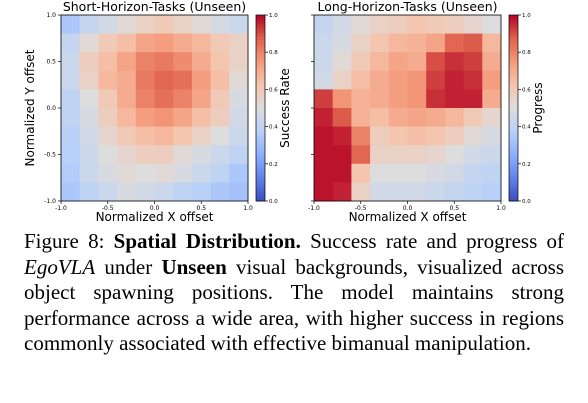 This screenshot has height=403, width=588. Describe the element at coordinates (361, 208) in the screenshot. I see `x-tick-label: -0.5` at that location.